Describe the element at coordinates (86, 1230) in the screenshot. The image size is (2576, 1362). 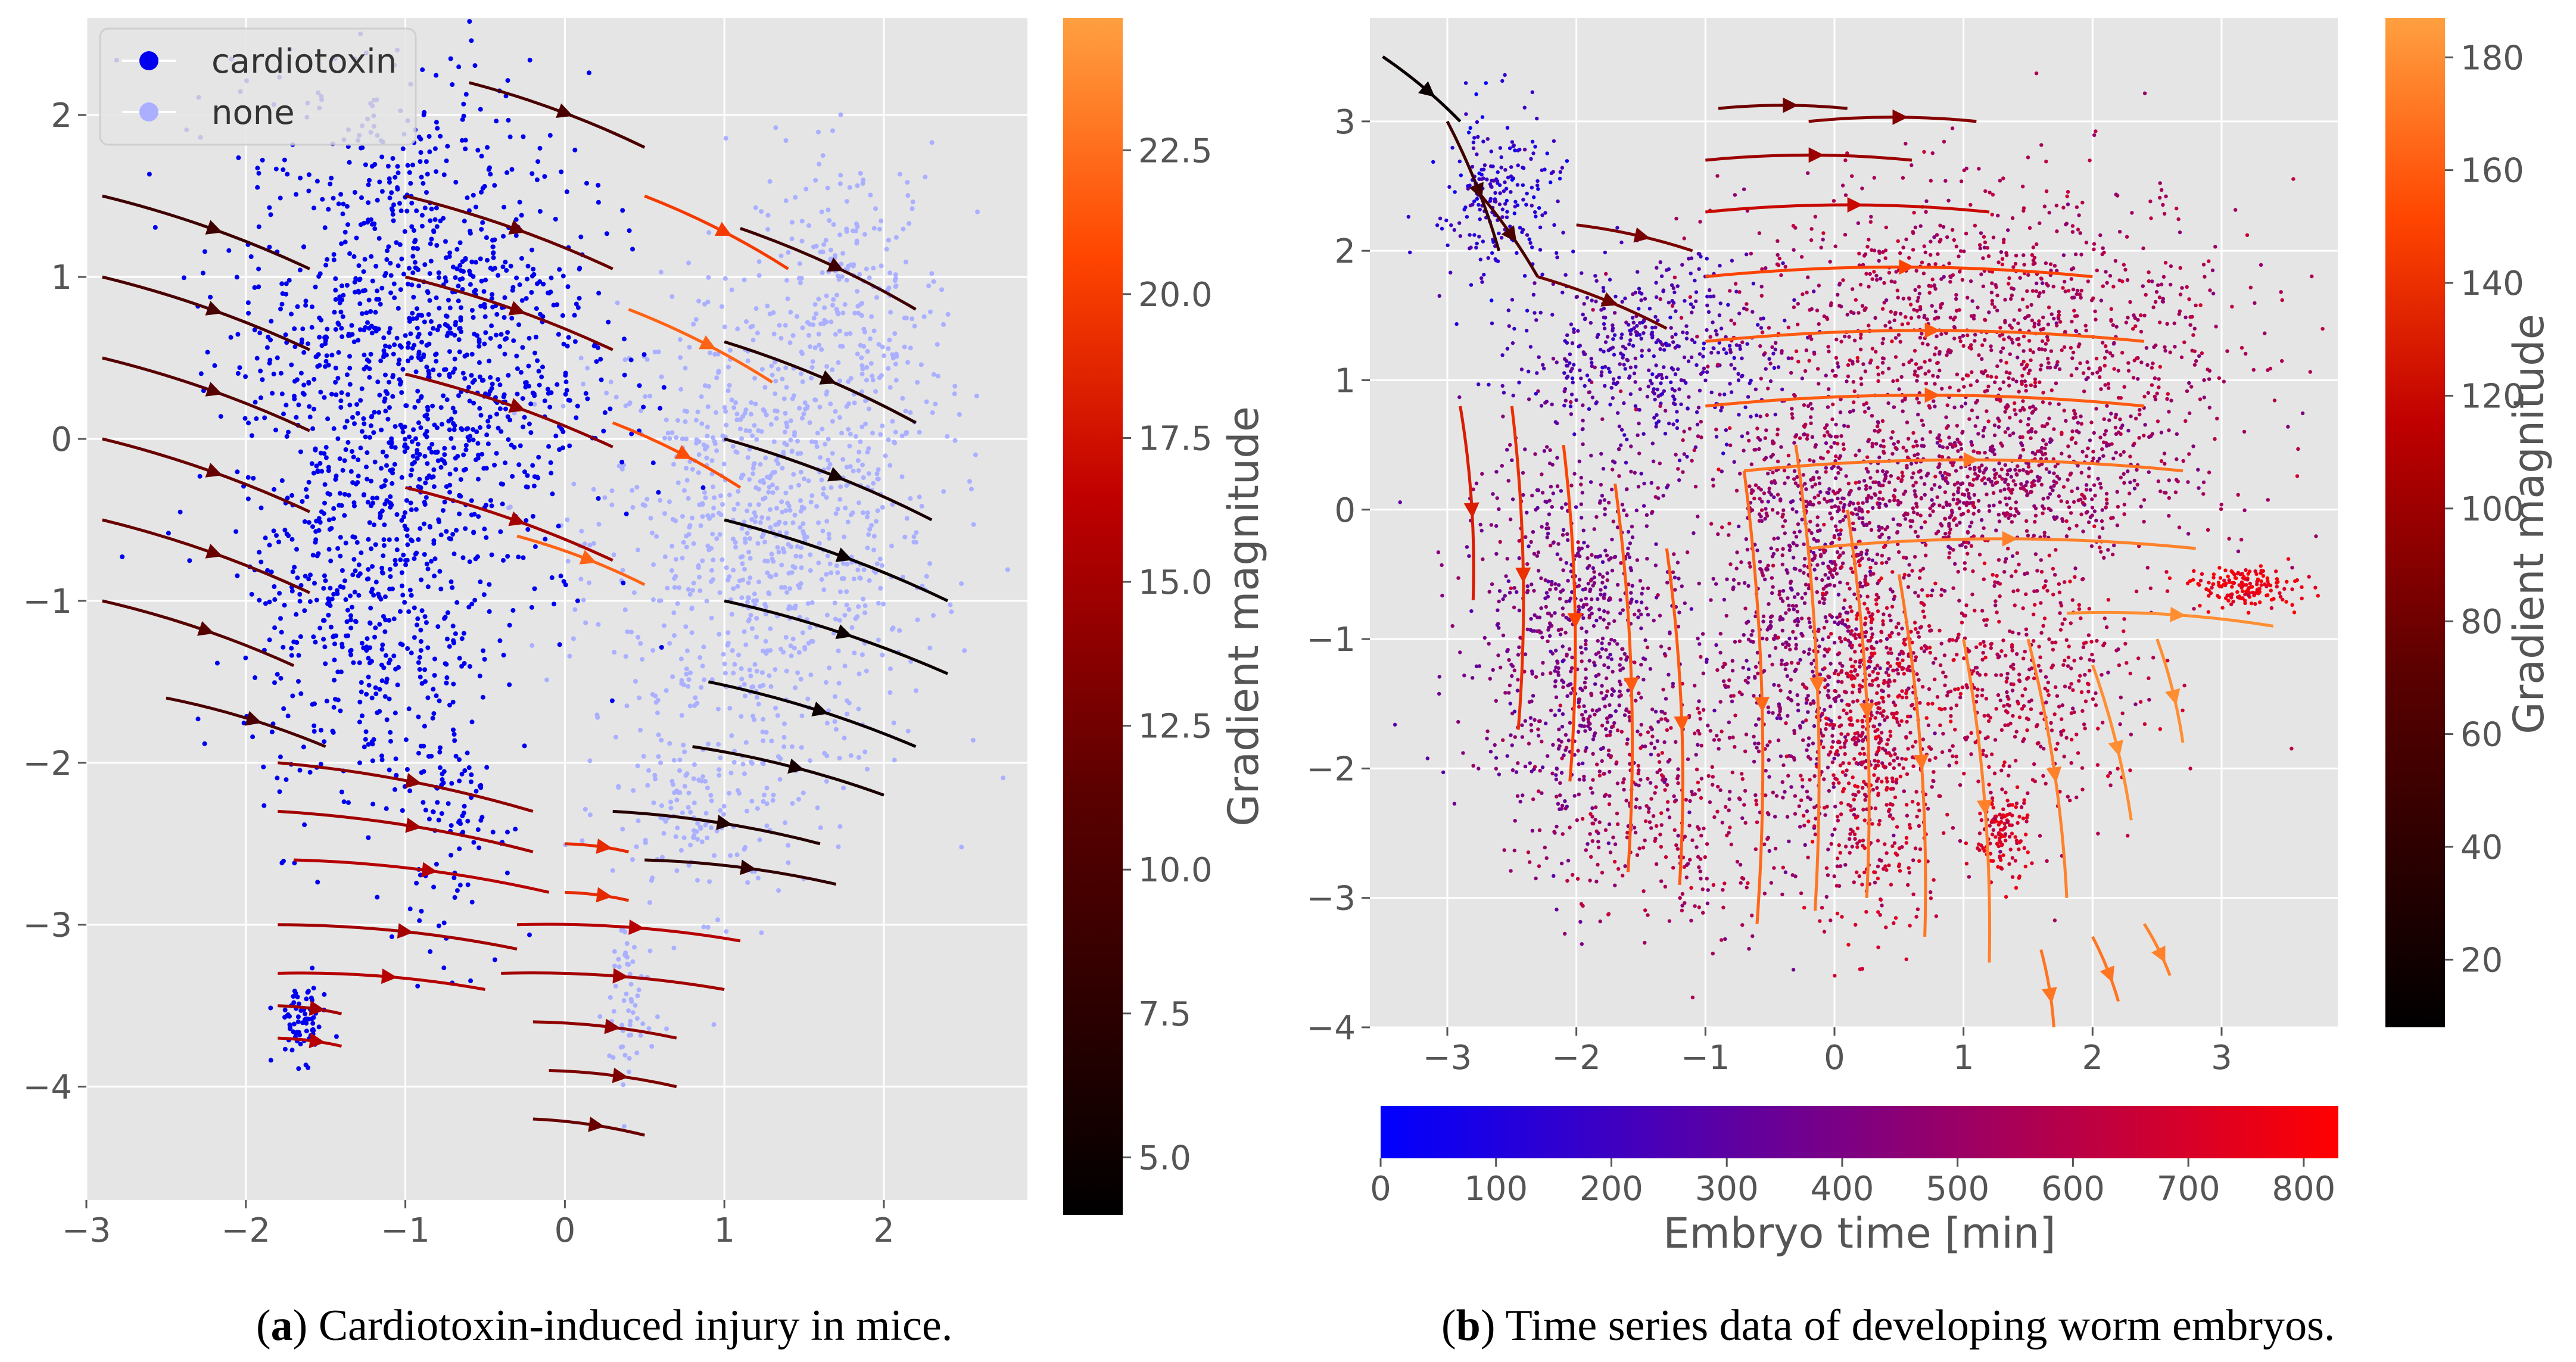
I see `x-tick-label: −3` at that location.